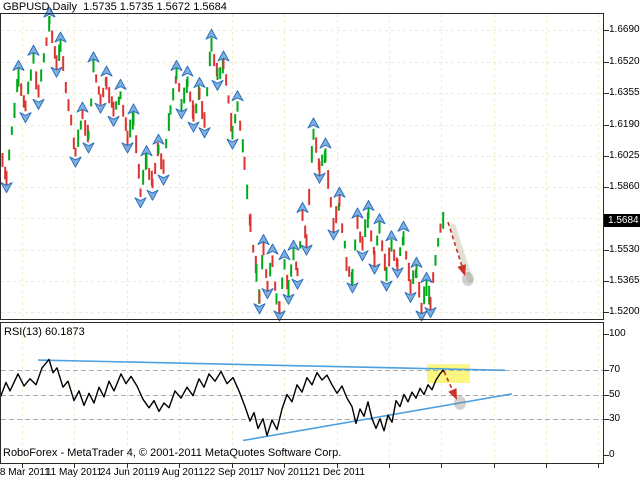 The image size is (640, 480). I want to click on chart-title: GBPUSD,Daily 1.5735 1.5735 1.5672 1.5684, so click(115, 7).